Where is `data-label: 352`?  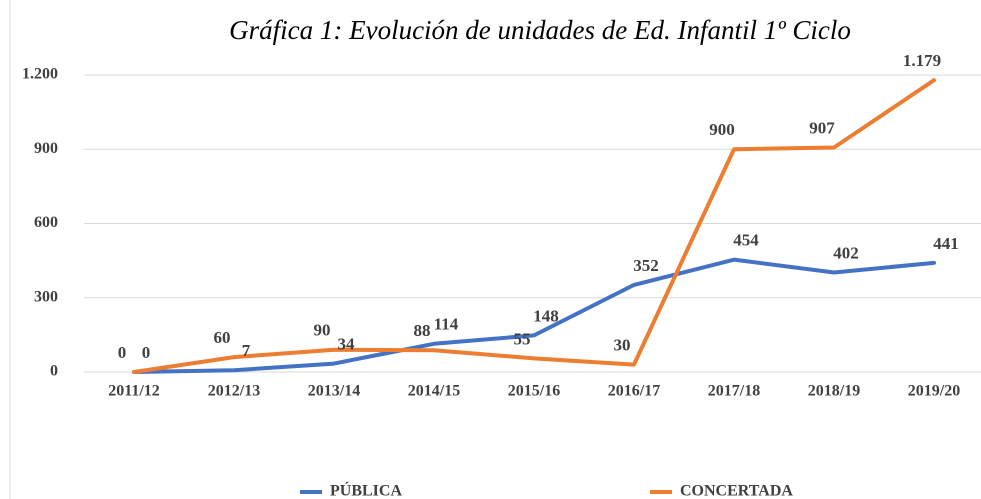 data-label: 352 is located at coordinates (646, 265).